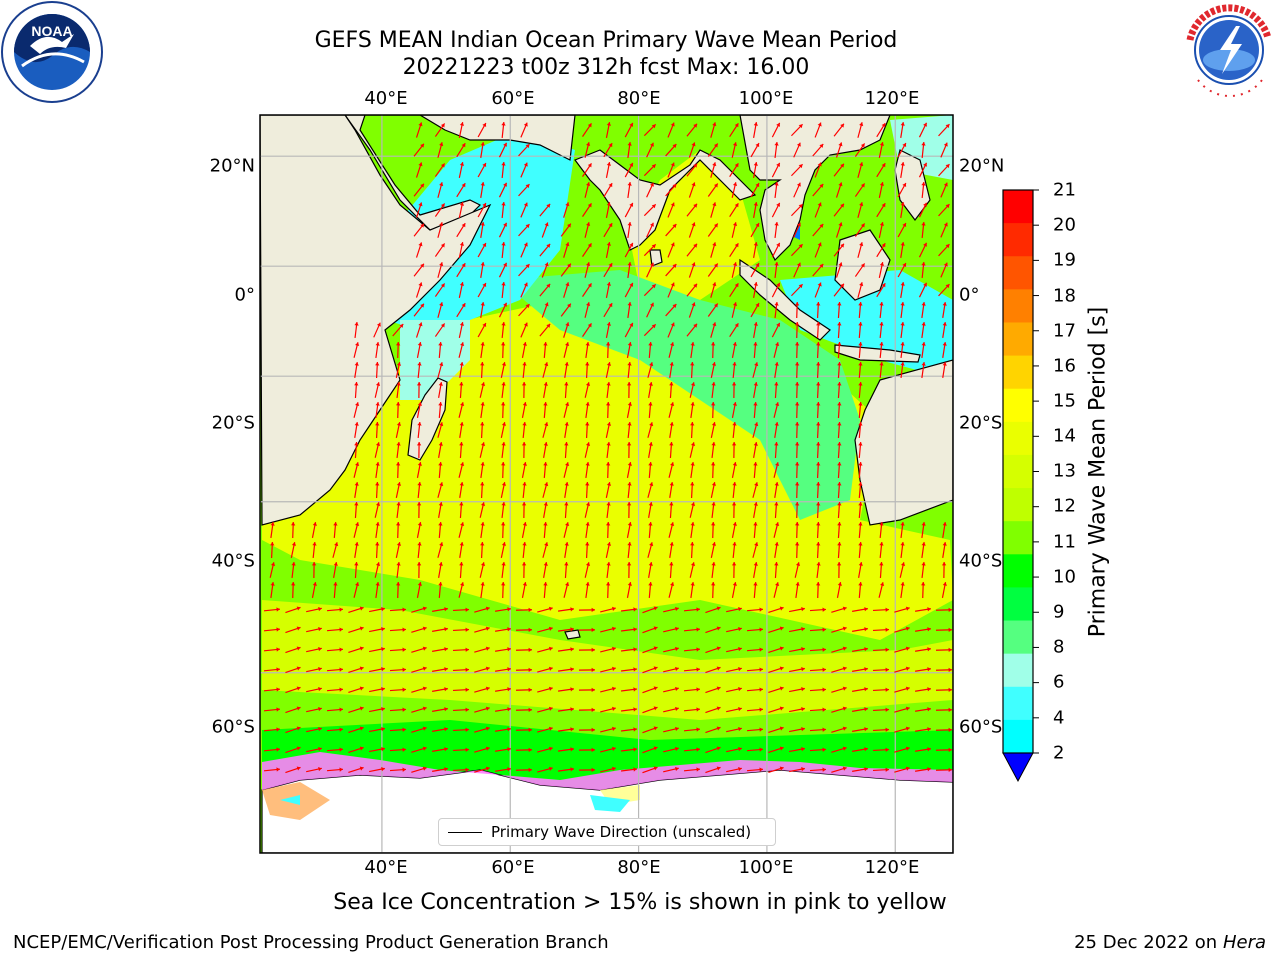  I want to click on bottom-tick-120e: 120°E, so click(892, 867).